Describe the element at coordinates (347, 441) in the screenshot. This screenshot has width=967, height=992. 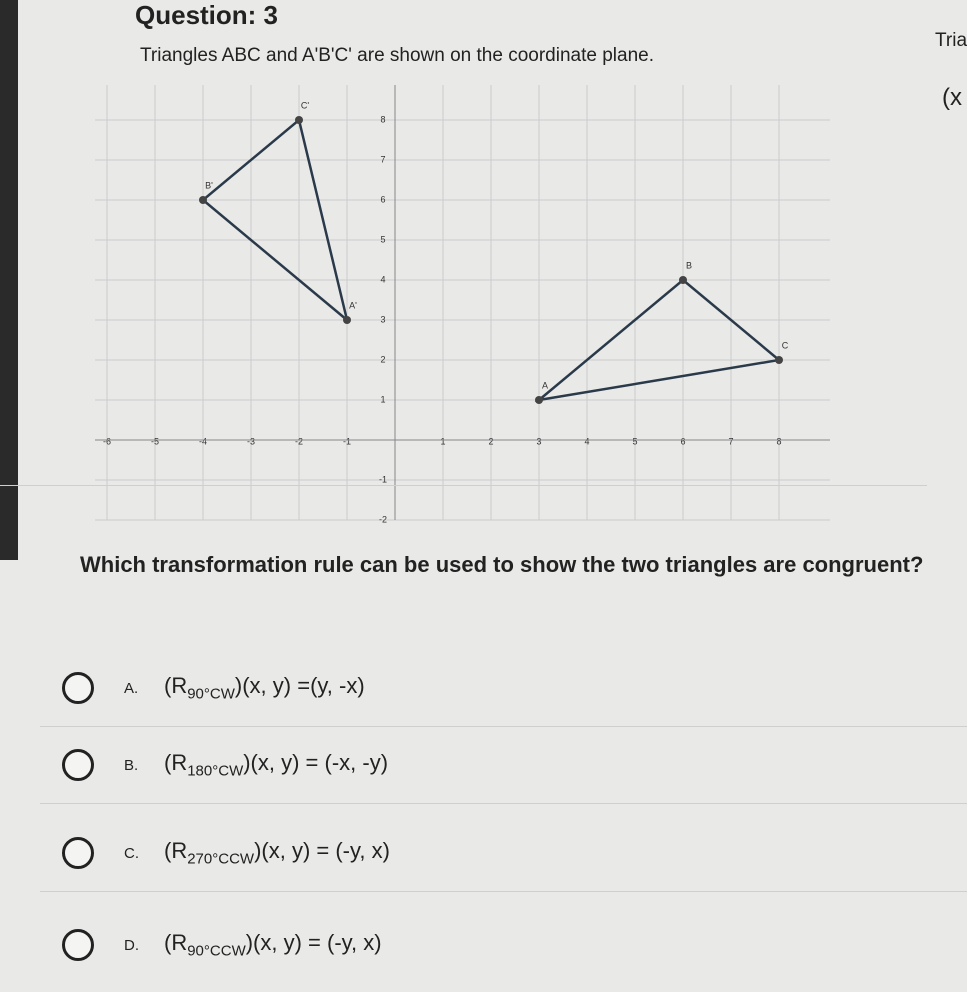
I see `x-tick-label: -1` at that location.